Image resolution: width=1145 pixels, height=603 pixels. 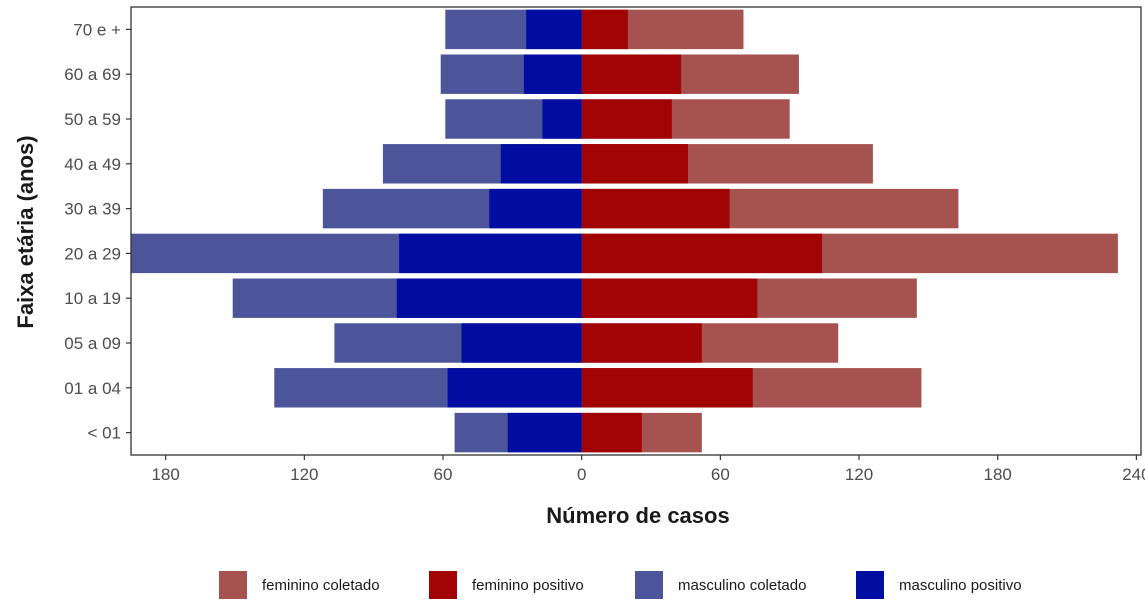 I want to click on y-tick-label: 20 a 29, so click(x=92, y=253).